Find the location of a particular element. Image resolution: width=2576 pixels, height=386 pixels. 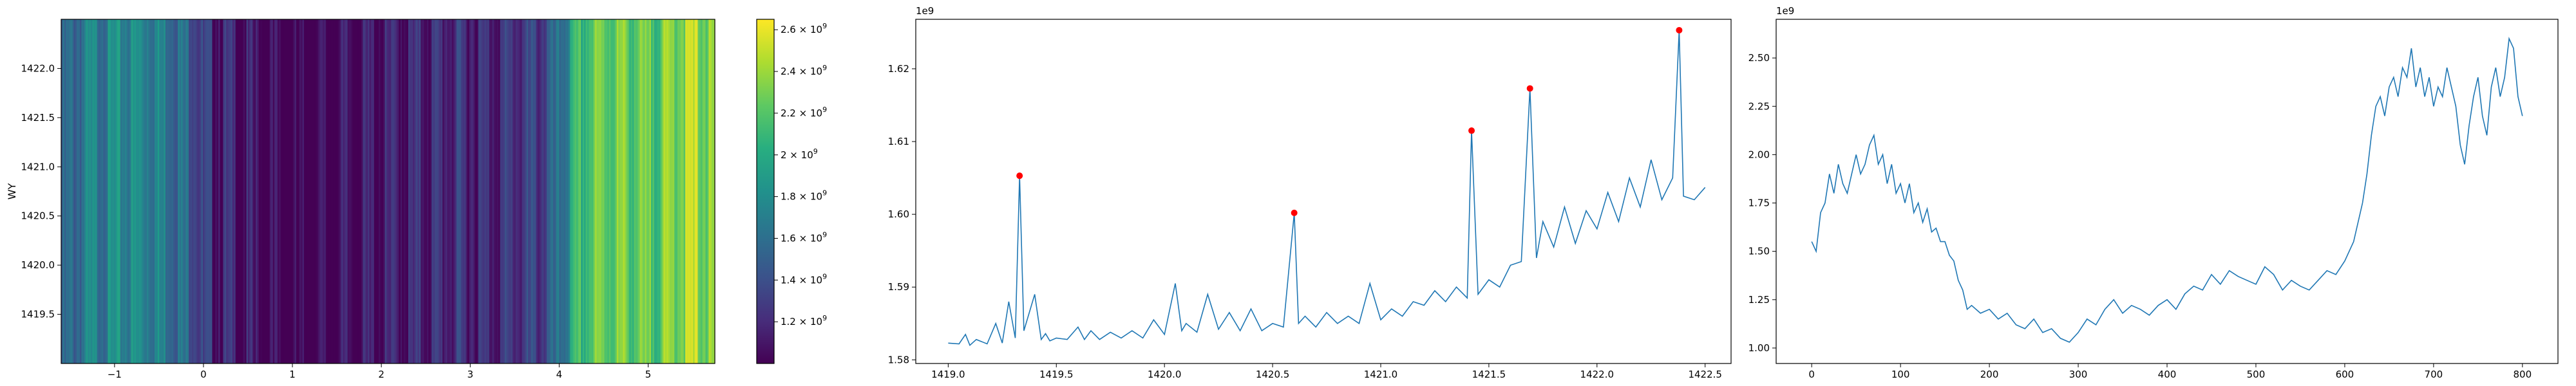

colorbar-tick-label: 1.8 × 10⁹ is located at coordinates (804, 196).